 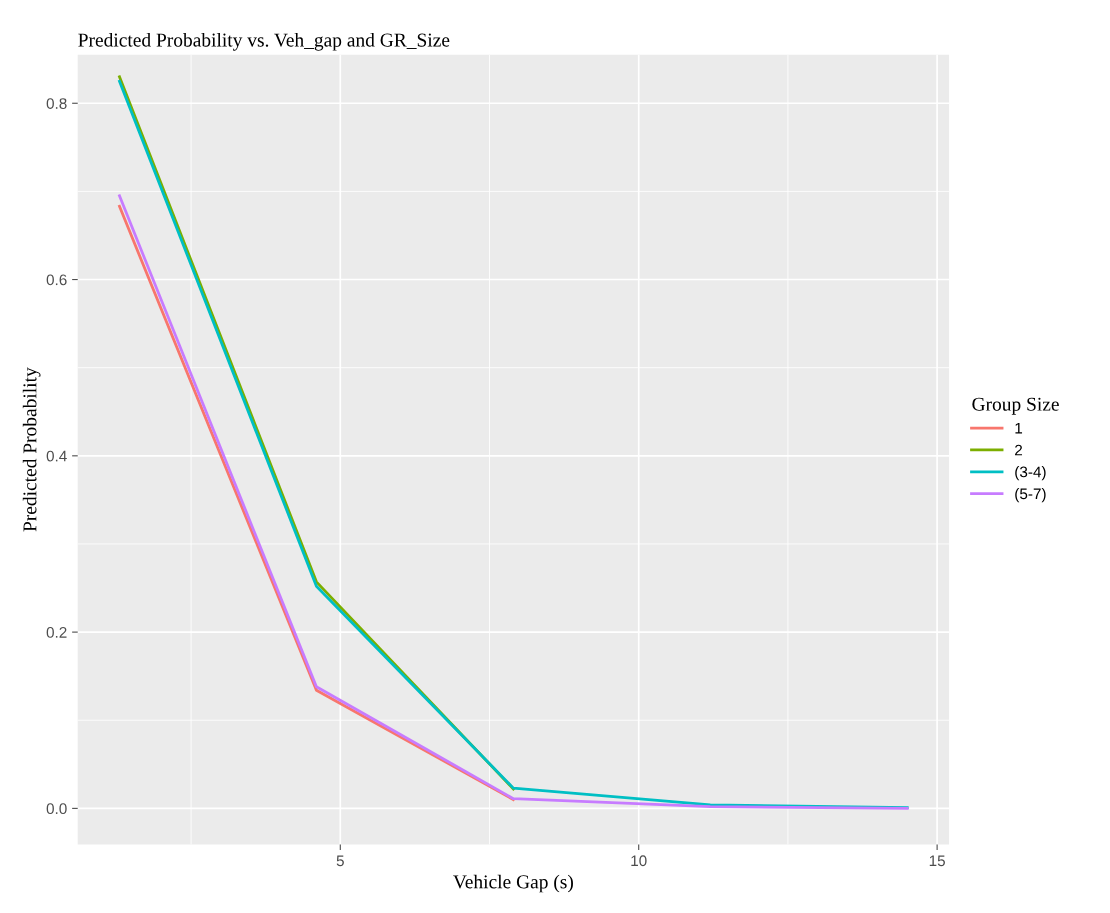 I want to click on x-tick-label: 5, so click(x=340, y=861).